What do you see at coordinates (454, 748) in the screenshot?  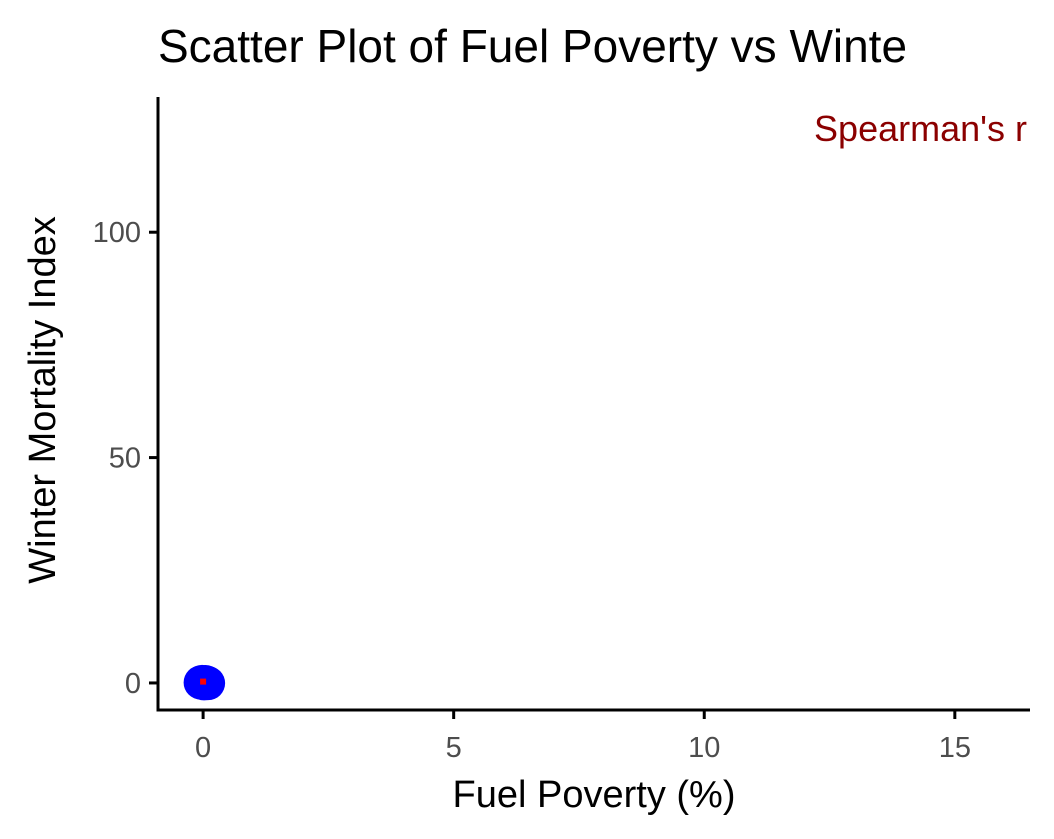 I see `x-tick-label: 5` at bounding box center [454, 748].